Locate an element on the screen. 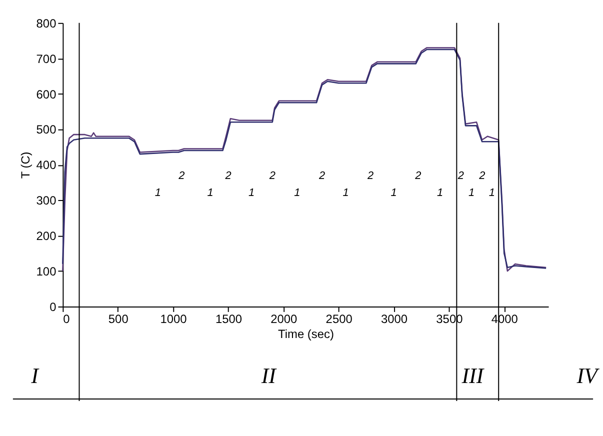 This screenshot has height=436, width=603. y-tick-label: 0 is located at coordinates (53, 307).